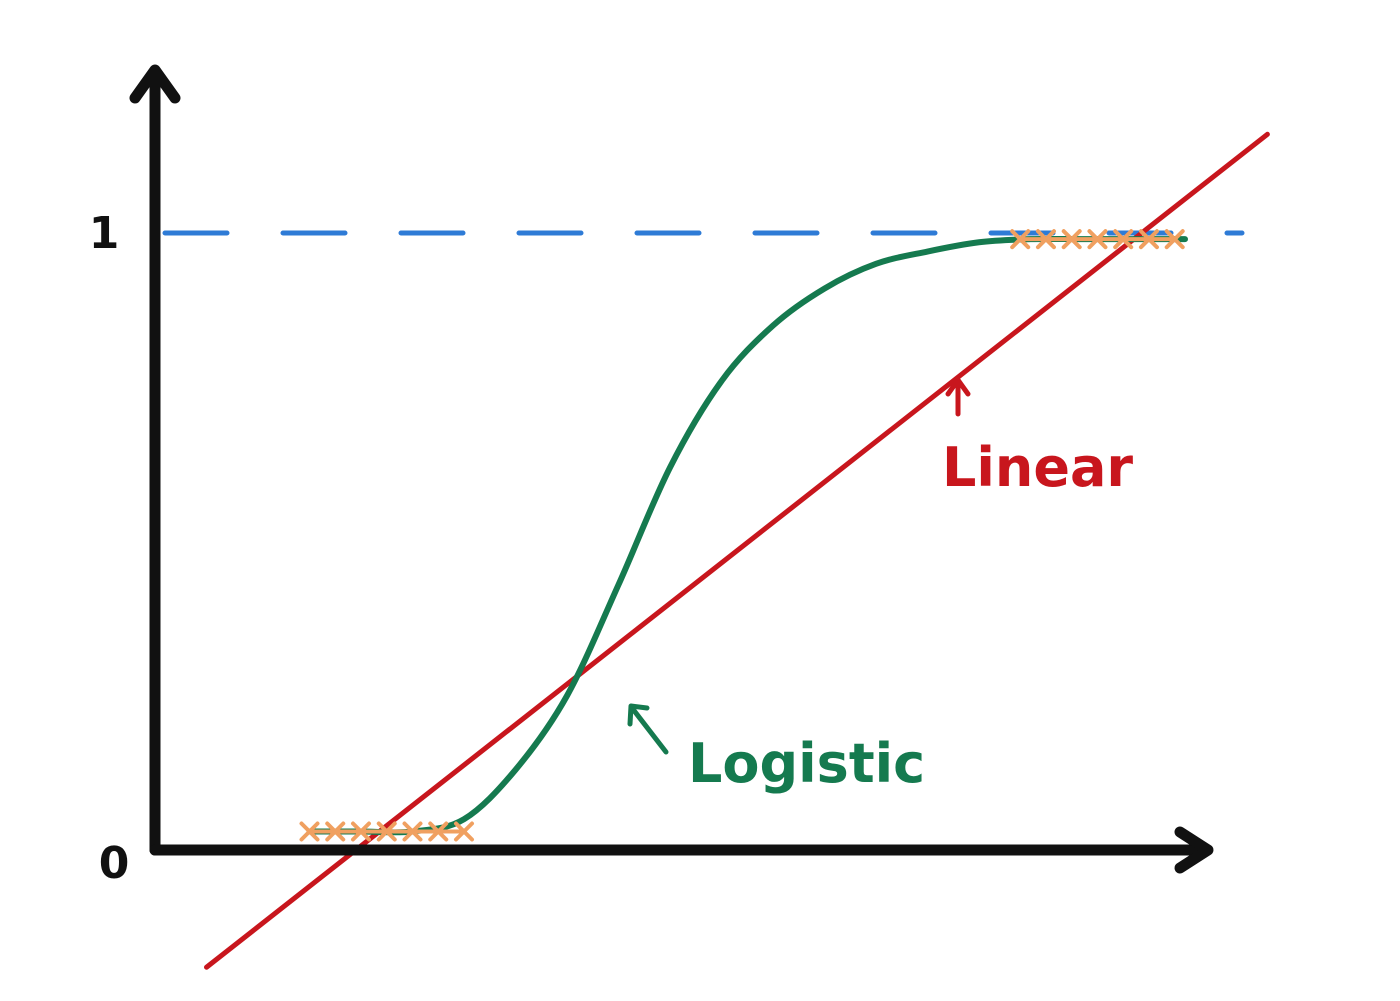  I want to click on logistic-annotation: Logistic, so click(806, 763).